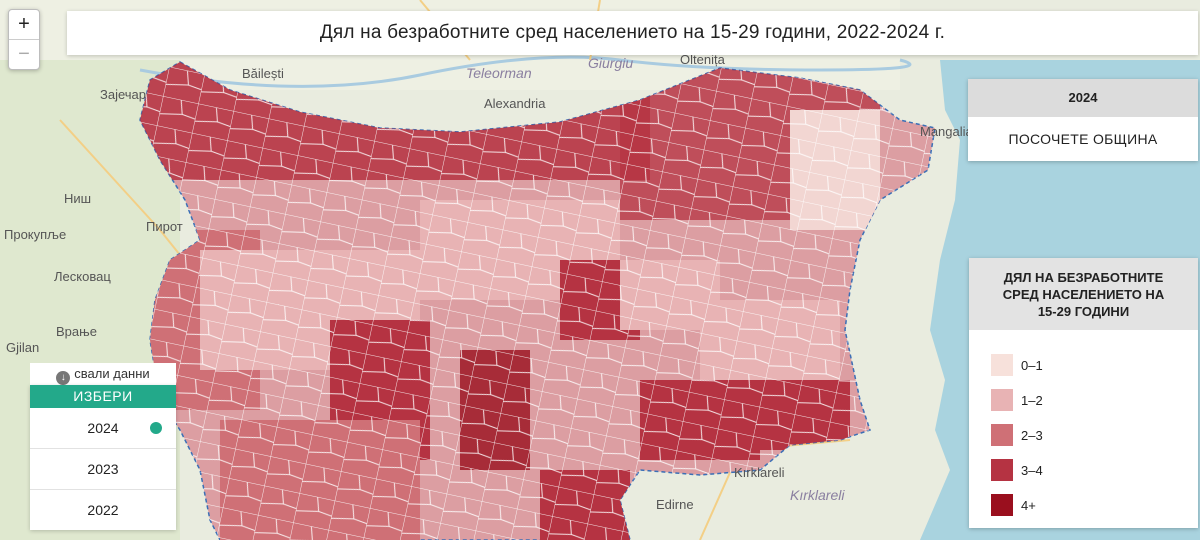  I want to click on map-label: Giurgiu, so click(610, 63).